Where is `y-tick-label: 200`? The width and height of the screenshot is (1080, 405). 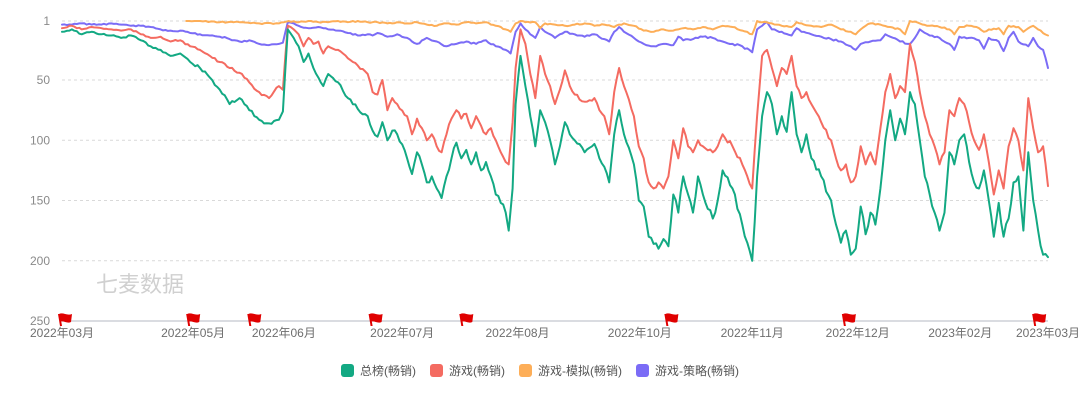 y-tick-label: 200 is located at coordinates (40, 261).